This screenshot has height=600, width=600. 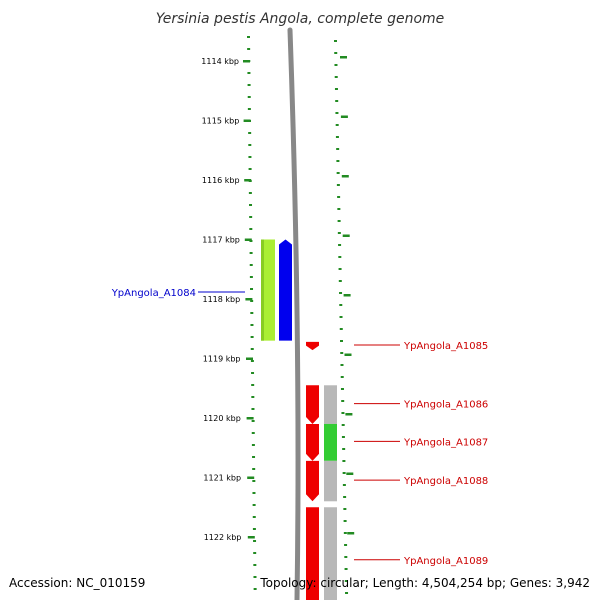 I want to click on gene-label: YpAngola_A1085, so click(x=445, y=346).